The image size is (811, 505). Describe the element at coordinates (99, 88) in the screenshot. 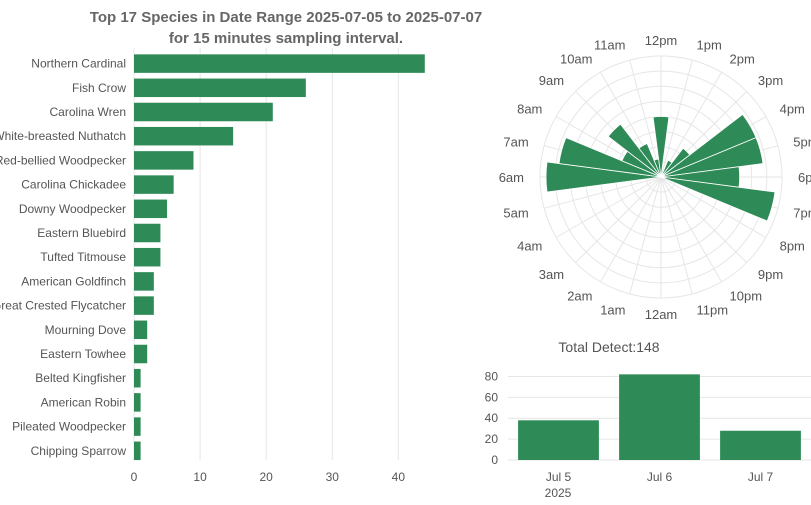

I see `species-label: Fish Crow` at that location.